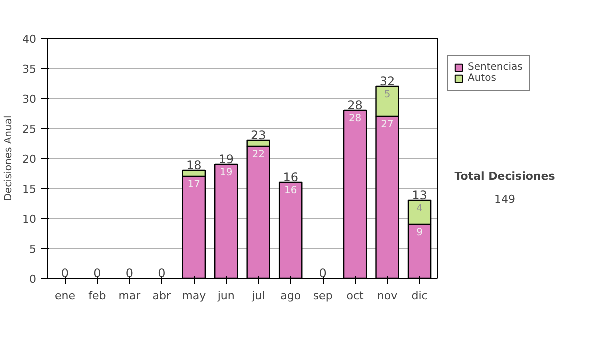 The image size is (600, 340). Describe the element at coordinates (97, 296) in the screenshot. I see `x-tick-label: feb` at that location.